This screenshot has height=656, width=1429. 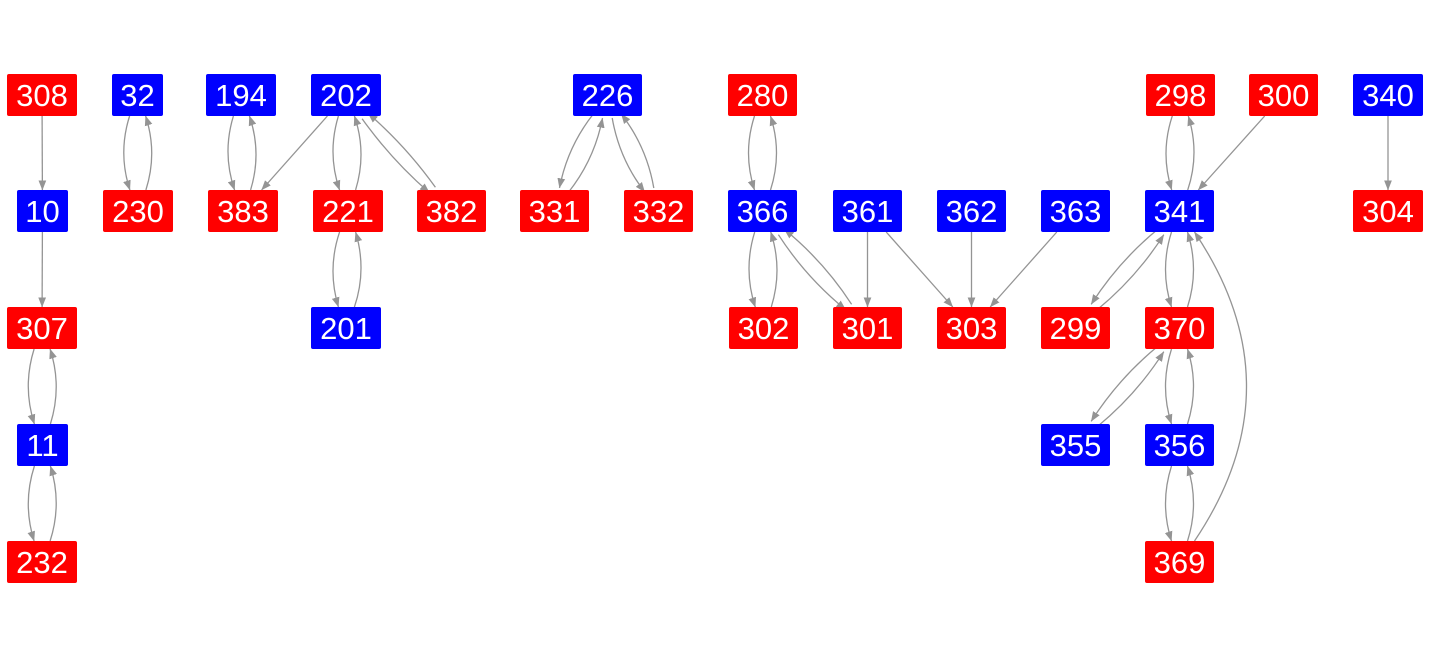 I want to click on node-232: 232, so click(x=42, y=562).